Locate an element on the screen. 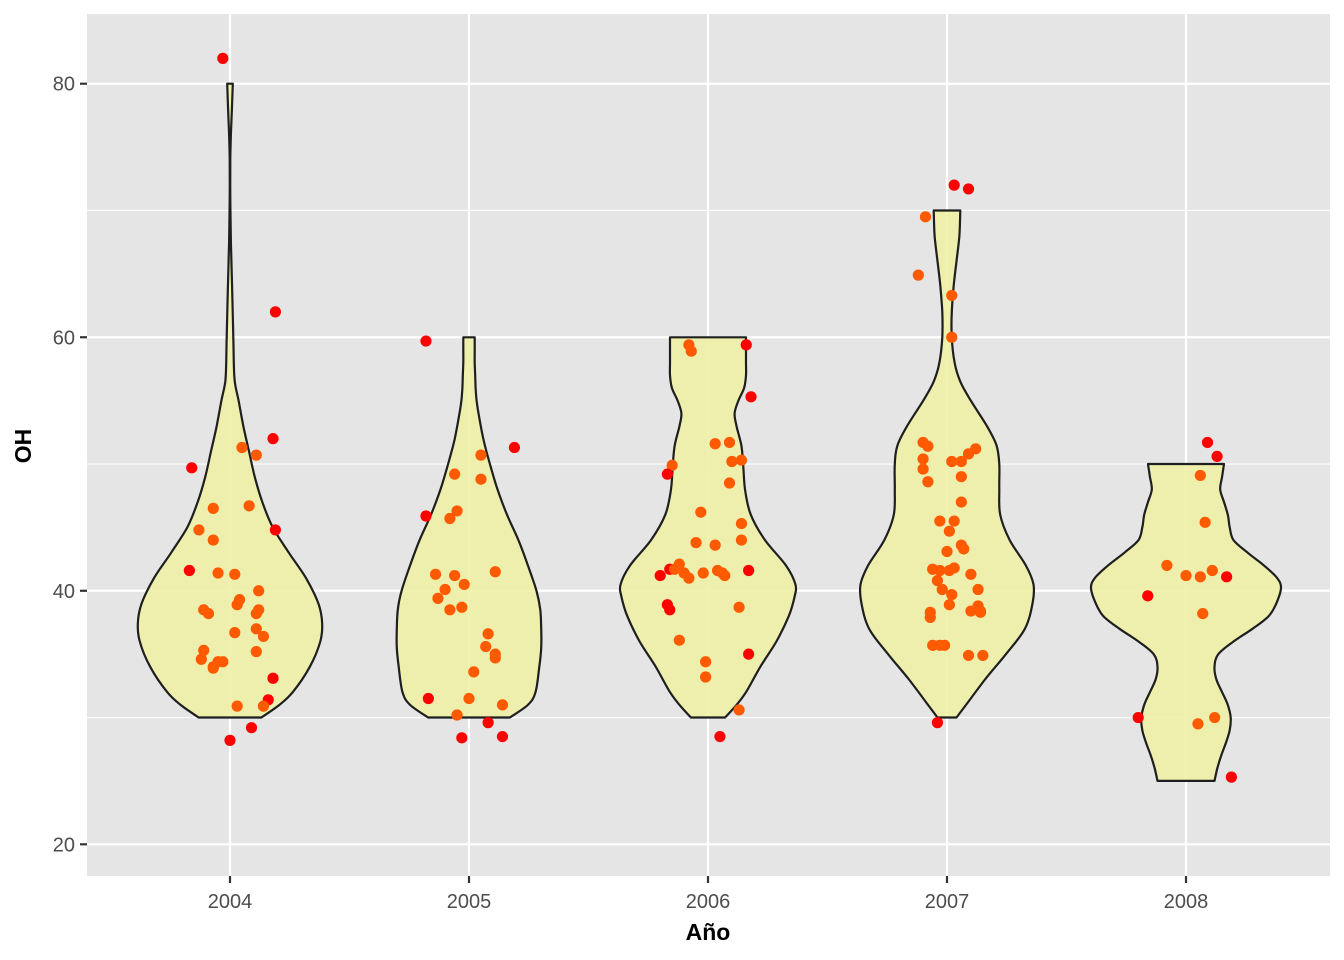  x-axis-title: Año is located at coordinates (708, 932).